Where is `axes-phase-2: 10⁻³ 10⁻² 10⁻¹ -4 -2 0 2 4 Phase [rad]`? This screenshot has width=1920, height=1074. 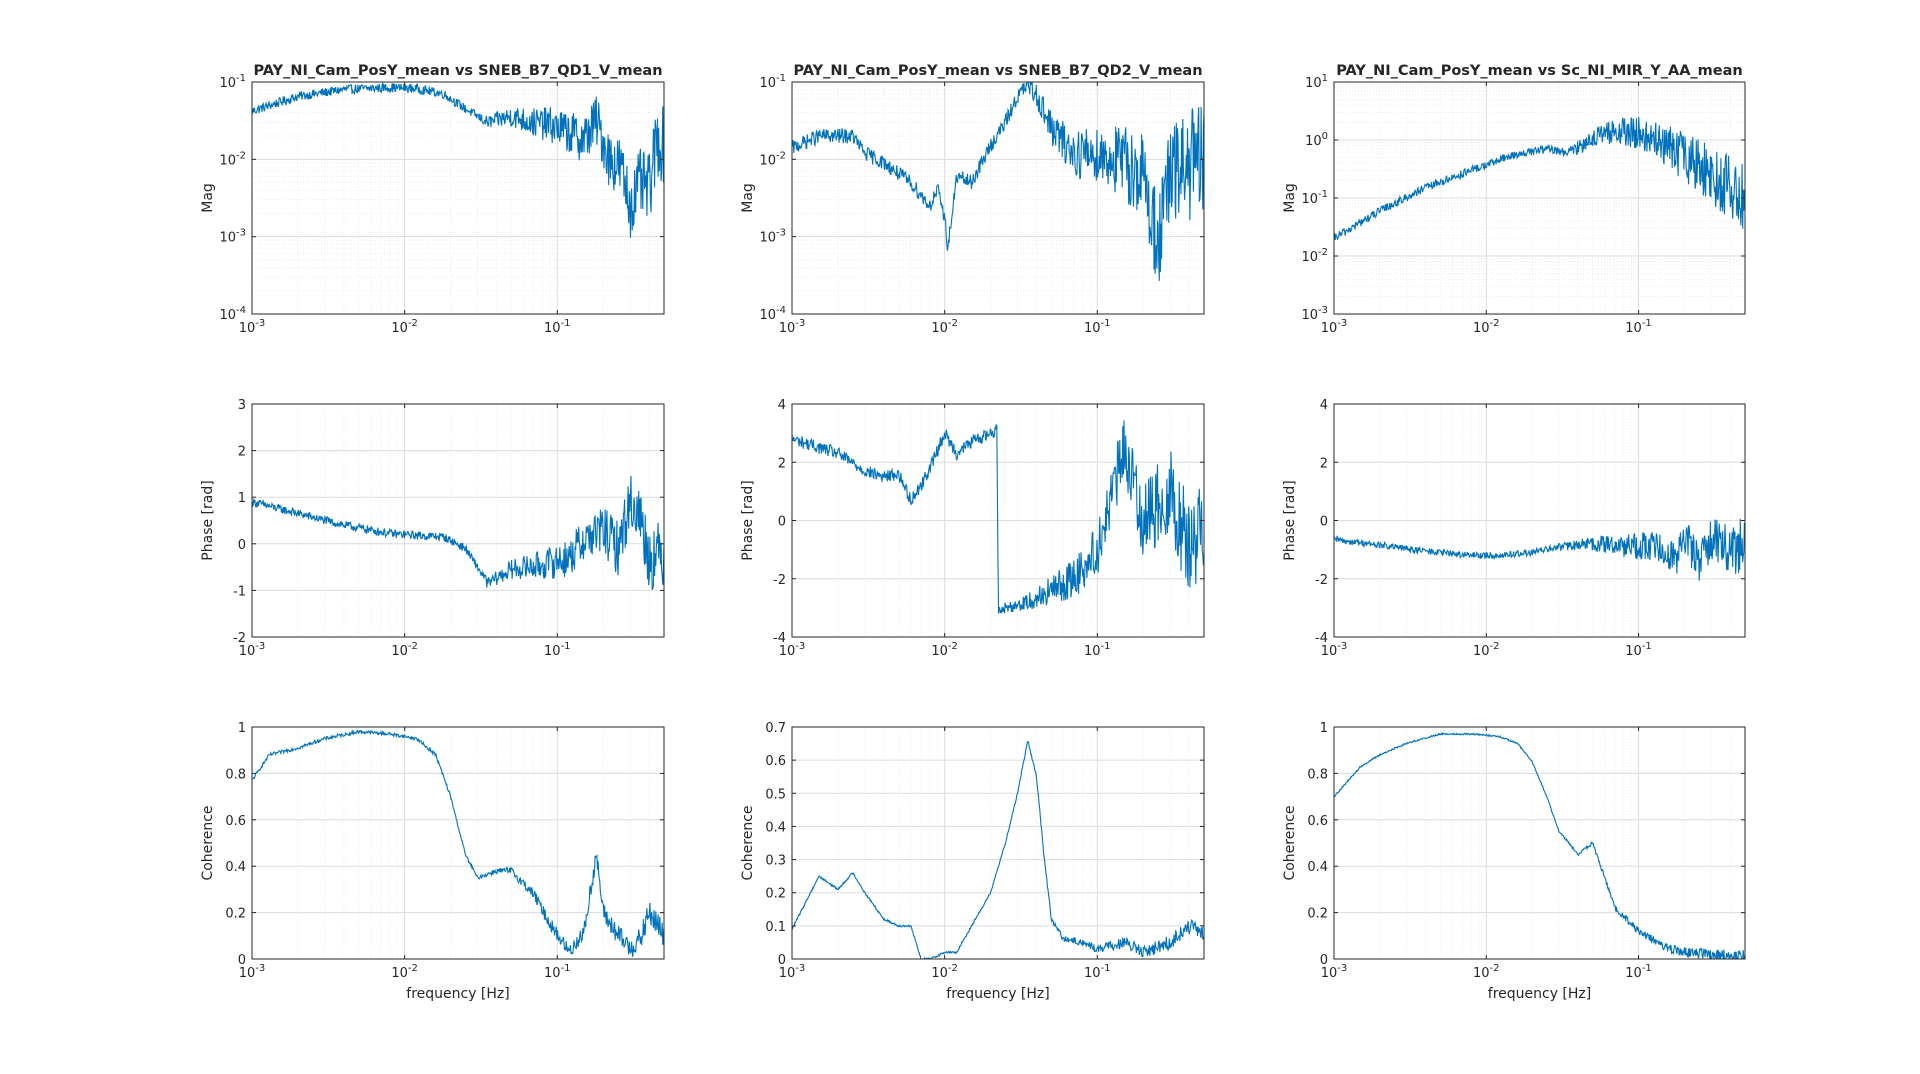
axes-phase-2: 10⁻³ 10⁻² 10⁻¹ -4 -2 0 2 4 Phase [rad] is located at coordinates (972, 528).